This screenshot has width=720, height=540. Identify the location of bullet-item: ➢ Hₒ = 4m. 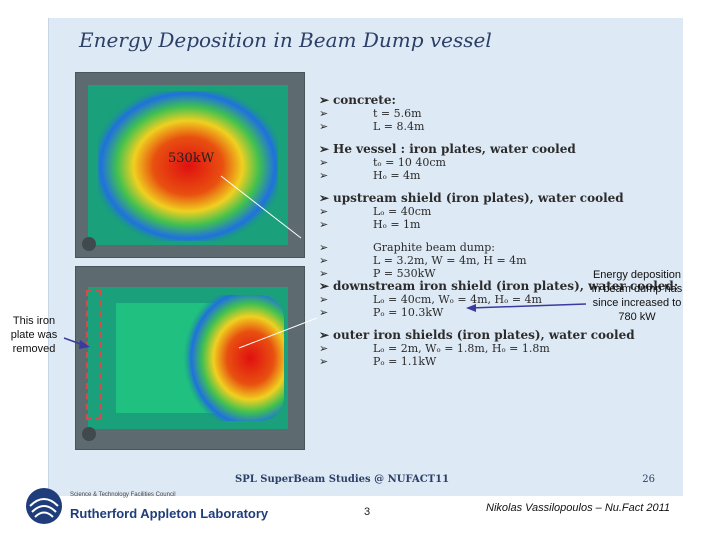
(499, 175).